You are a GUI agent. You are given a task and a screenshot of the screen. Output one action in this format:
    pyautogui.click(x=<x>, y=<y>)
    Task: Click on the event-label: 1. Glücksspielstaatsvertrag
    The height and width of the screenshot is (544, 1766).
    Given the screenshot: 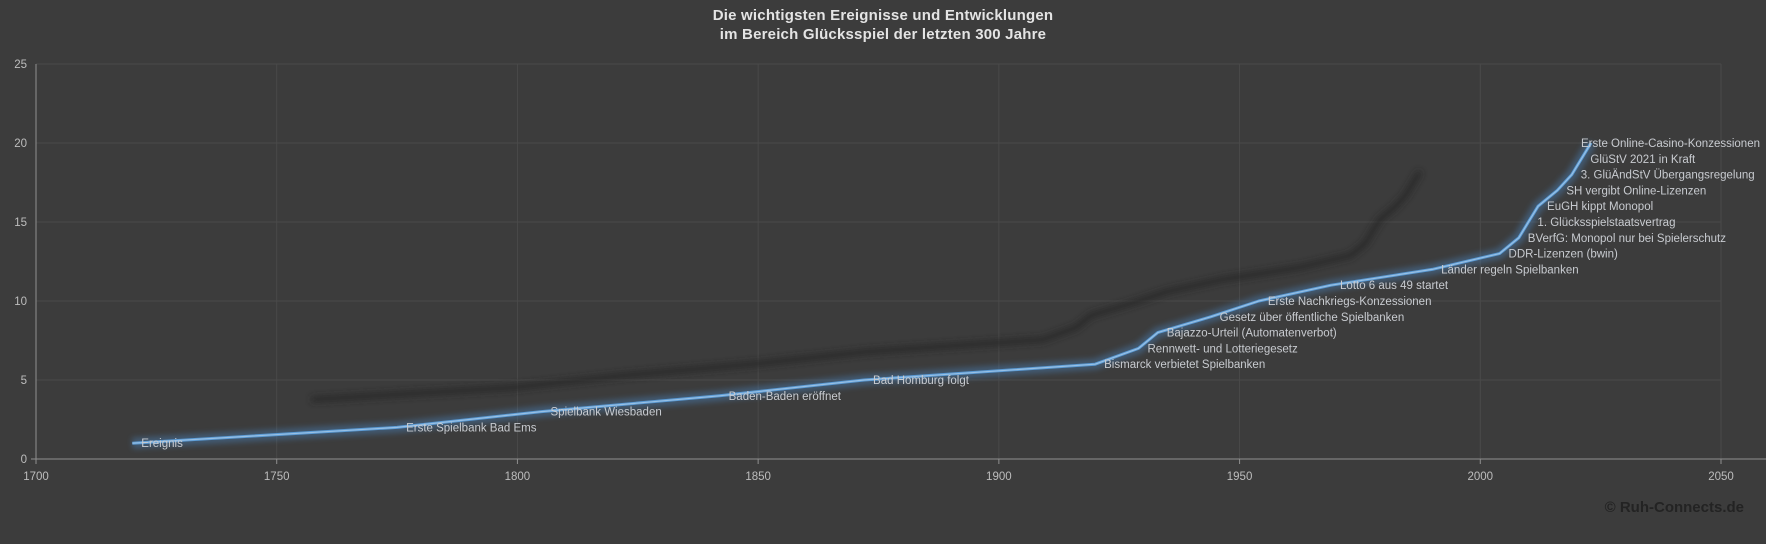 What is the action you would take?
    pyautogui.click(x=1606, y=223)
    